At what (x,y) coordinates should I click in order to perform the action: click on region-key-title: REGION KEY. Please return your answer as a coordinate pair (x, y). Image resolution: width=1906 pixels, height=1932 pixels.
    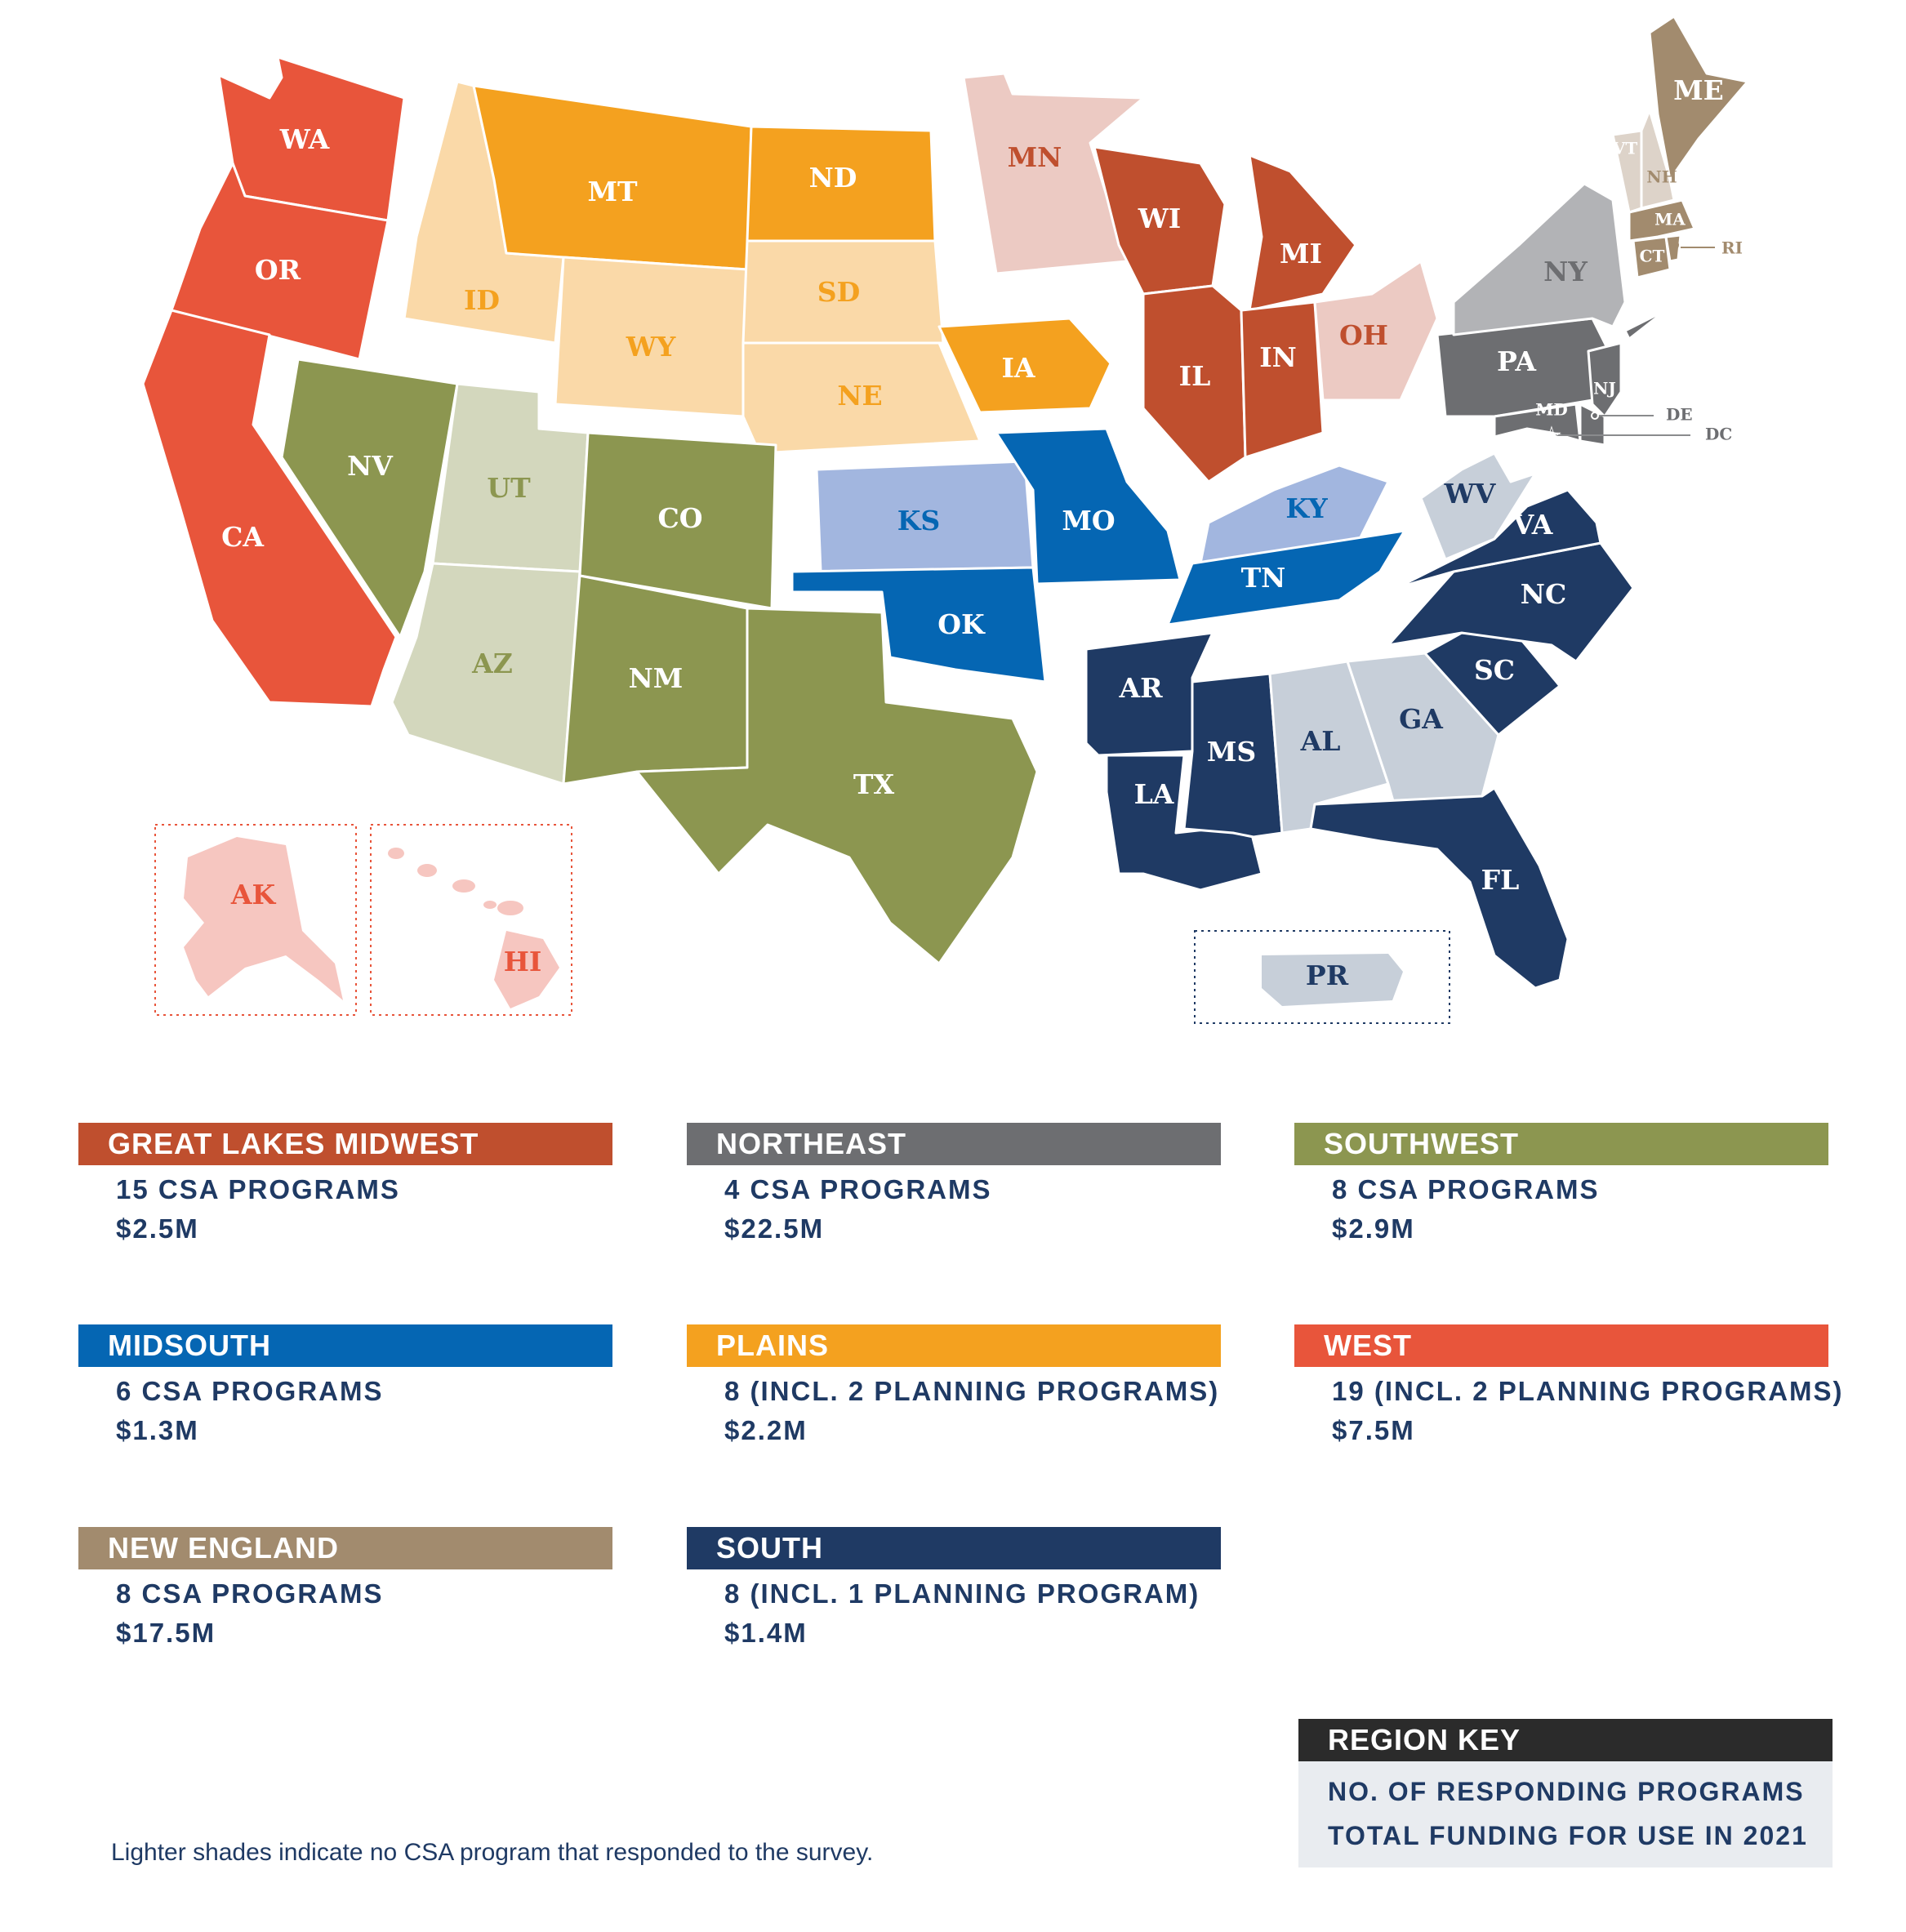
    Looking at the image, I should click on (1566, 1740).